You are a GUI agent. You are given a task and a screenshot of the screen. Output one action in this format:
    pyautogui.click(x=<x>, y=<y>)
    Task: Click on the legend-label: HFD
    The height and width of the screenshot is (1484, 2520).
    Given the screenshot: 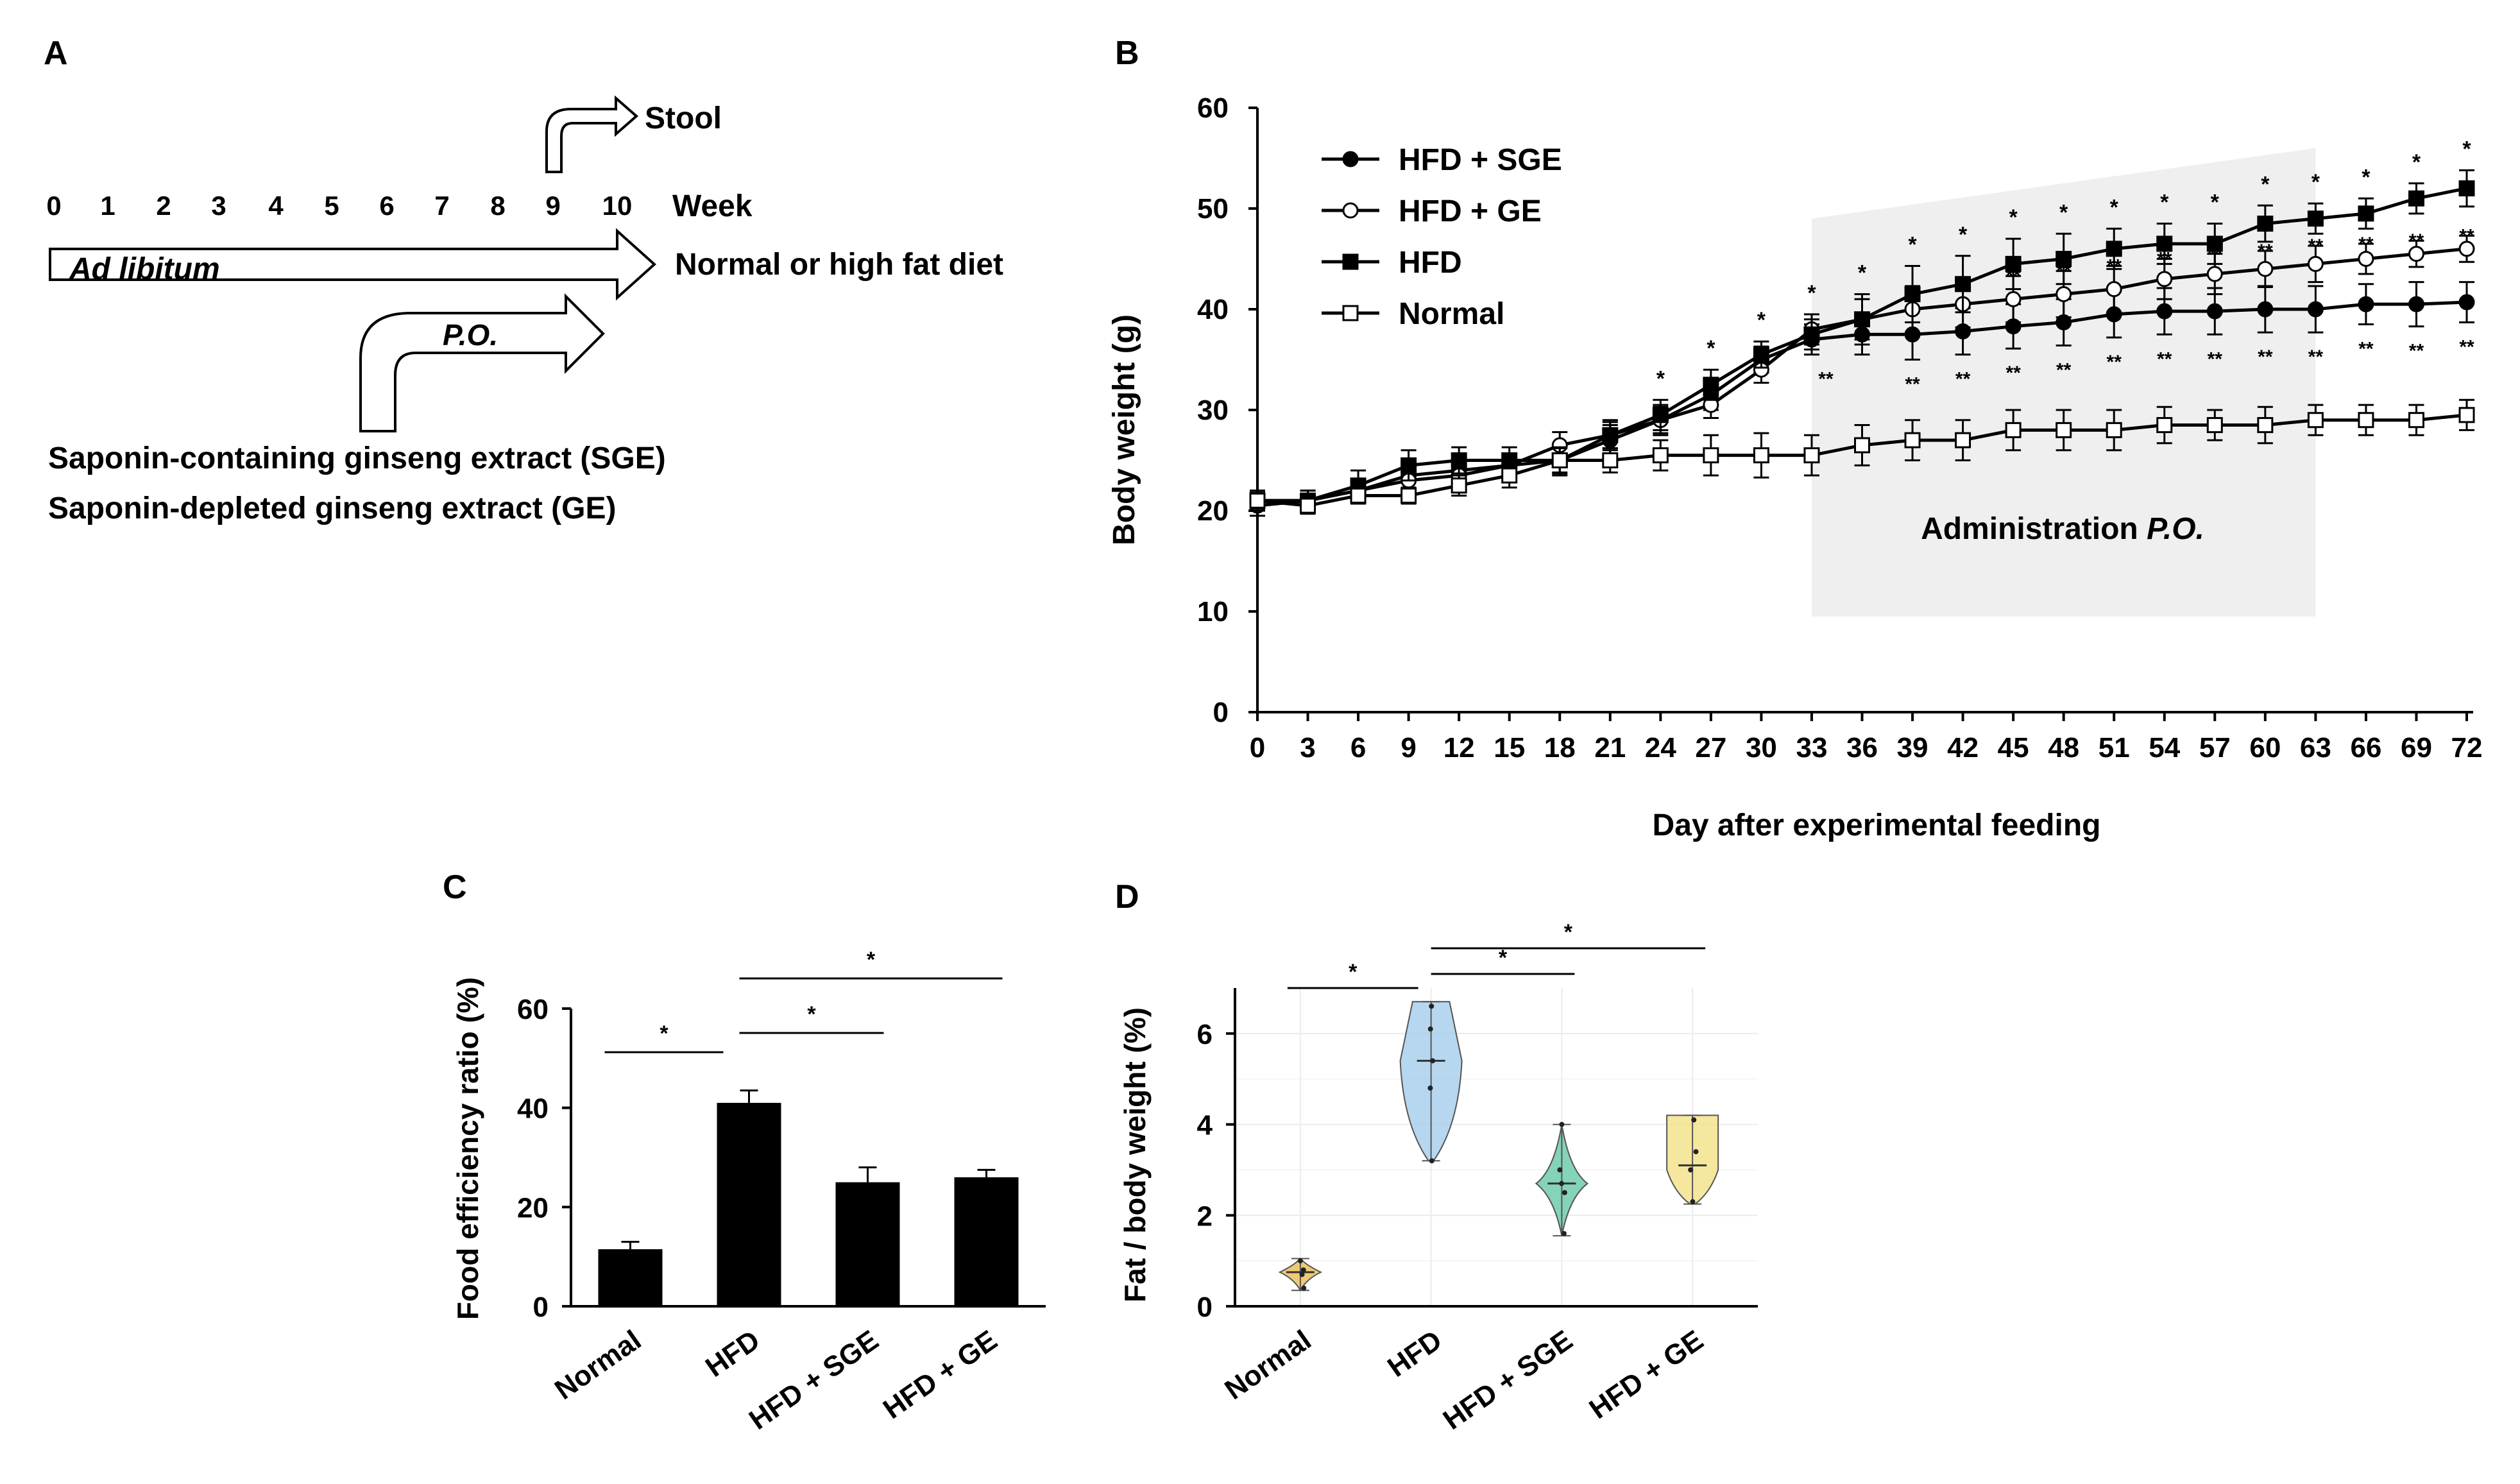 What is the action you would take?
    pyautogui.click(x=1430, y=263)
    